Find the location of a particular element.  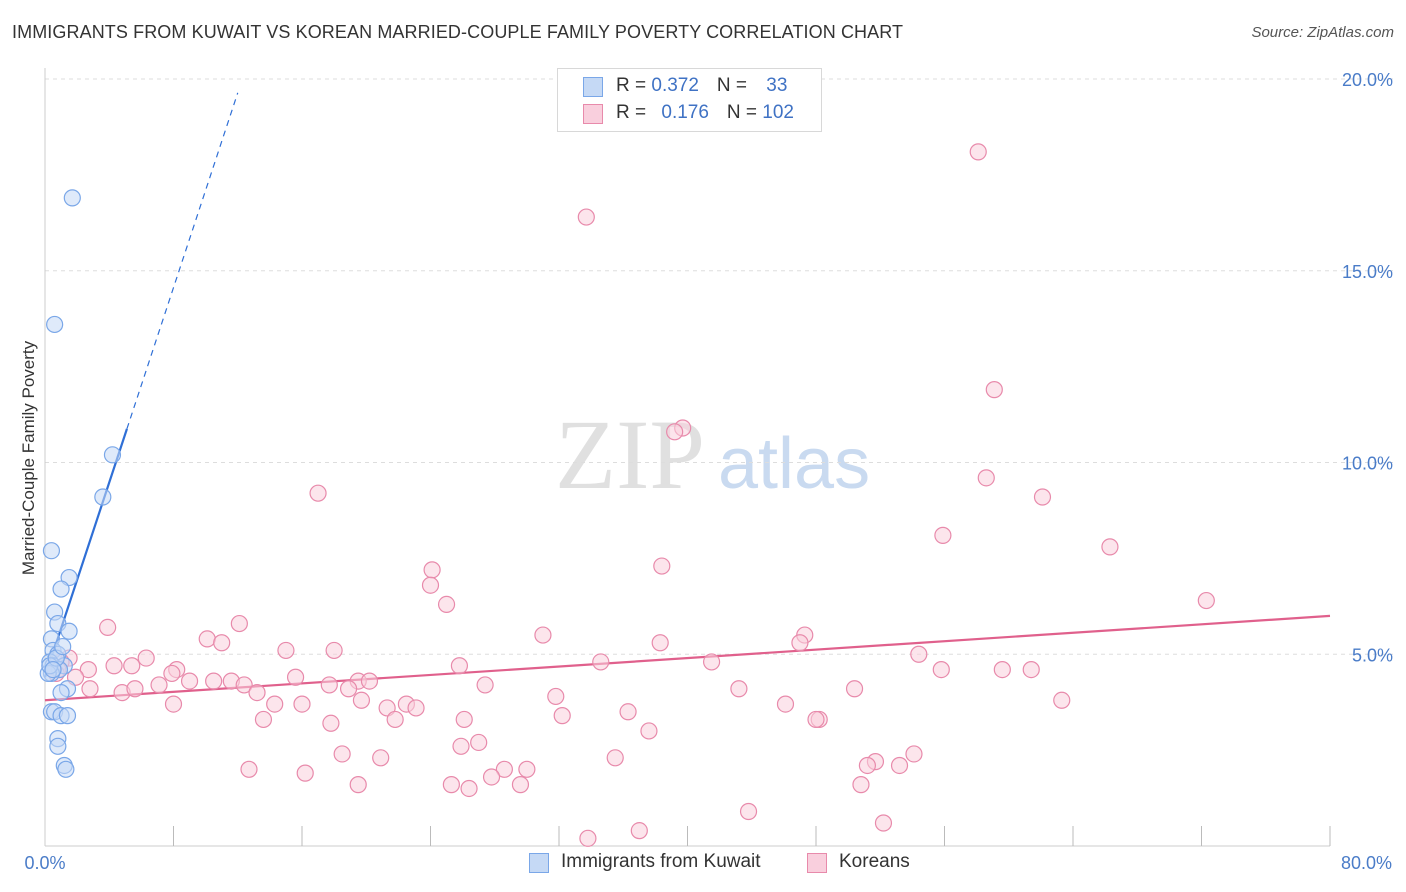

bottom-legend-label: Immigrants from Kuwait is located at coordinates (661, 861).